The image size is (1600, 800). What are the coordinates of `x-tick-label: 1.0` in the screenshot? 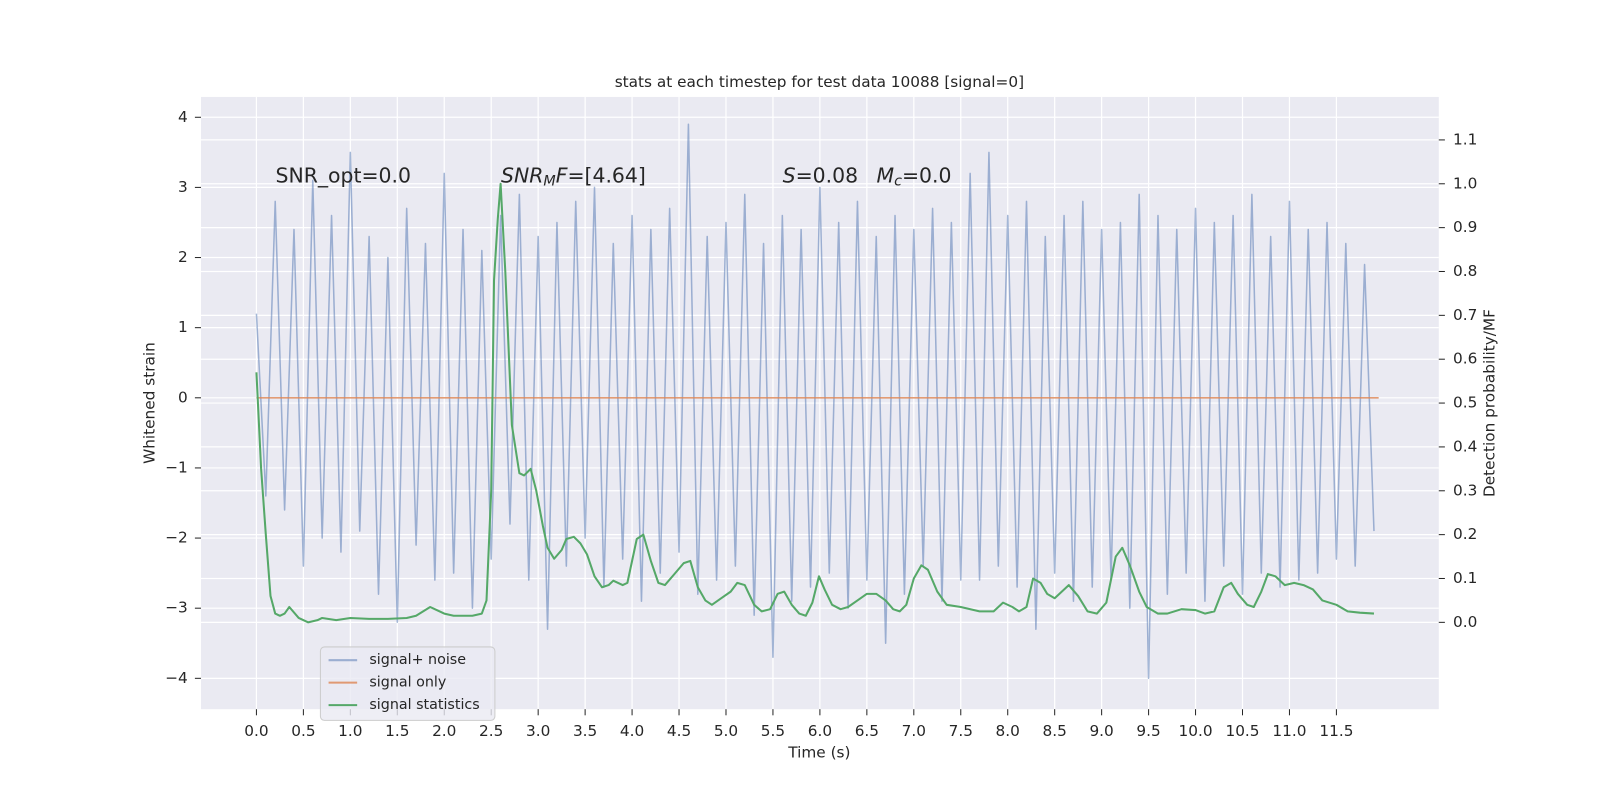 It's located at (350, 731).